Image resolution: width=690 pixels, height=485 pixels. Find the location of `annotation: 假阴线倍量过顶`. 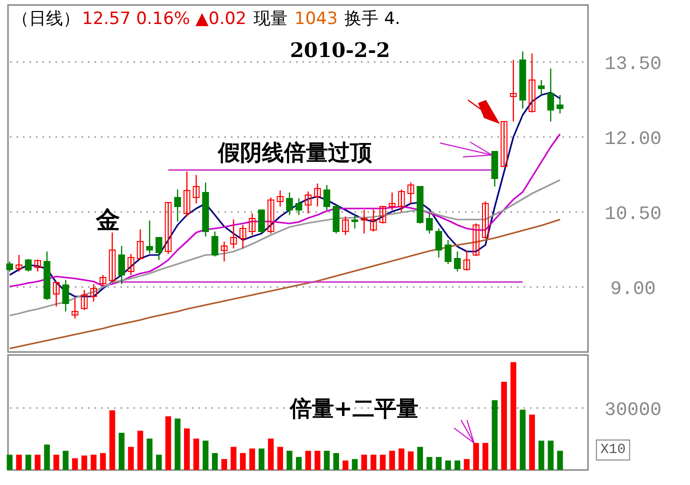

annotation: 假阴线倍量过顶 is located at coordinates (295, 153).